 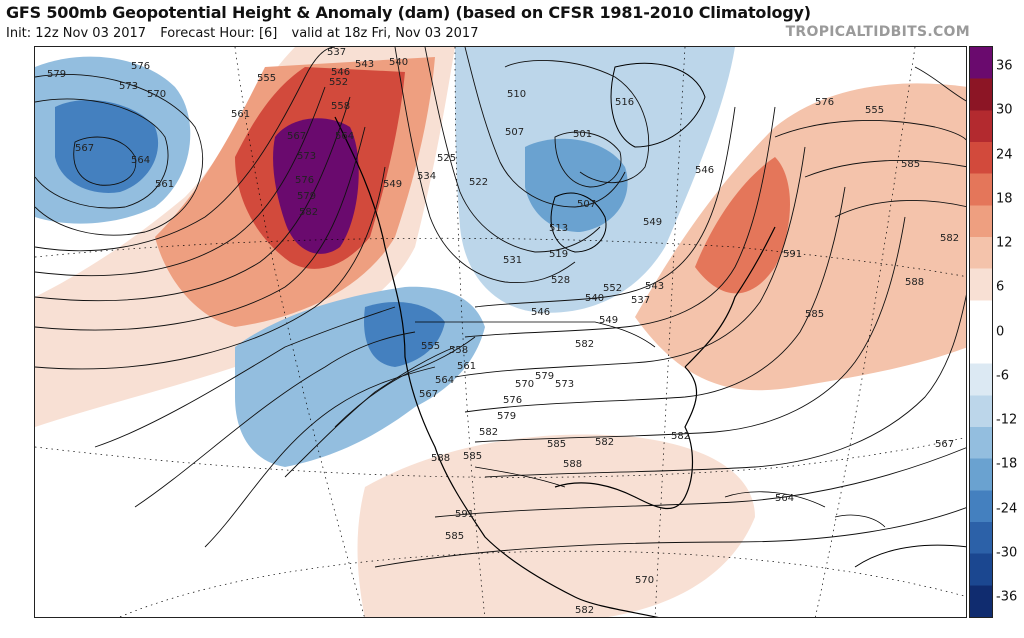 What do you see at coordinates (1007, 597) in the screenshot?
I see `colorbar-label: -36` at bounding box center [1007, 597].